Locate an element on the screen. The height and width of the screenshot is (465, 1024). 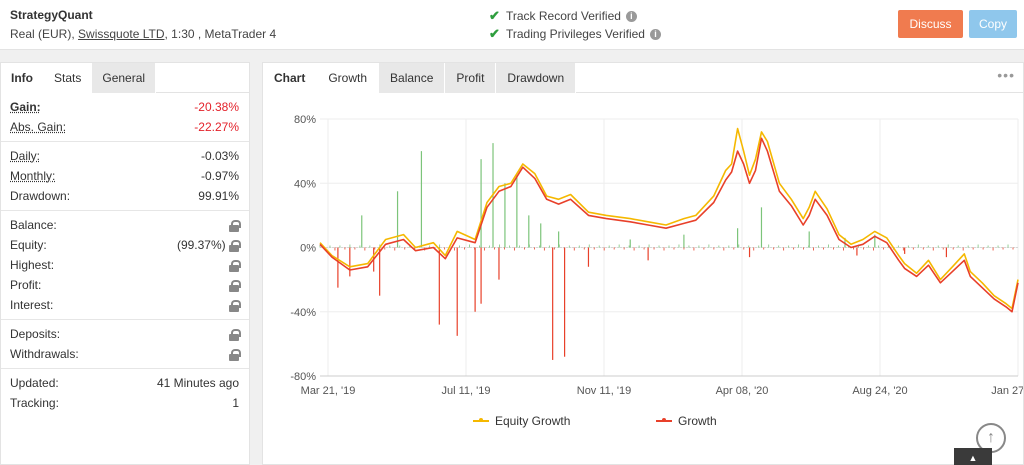
stat-row-gain: Gain: -20.38% is located at coordinates (125, 107).